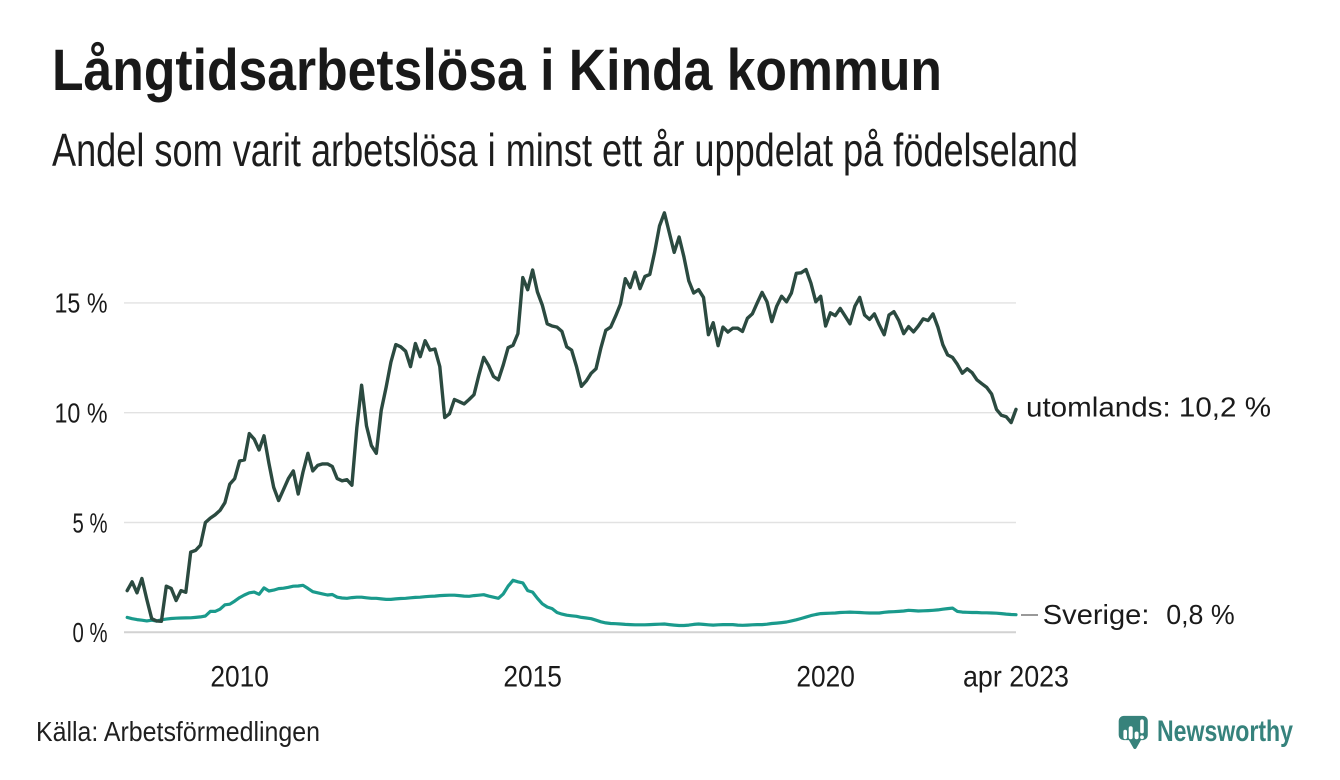  What do you see at coordinates (81, 413) in the screenshot?
I see `svg-text: 10 %` at bounding box center [81, 413].